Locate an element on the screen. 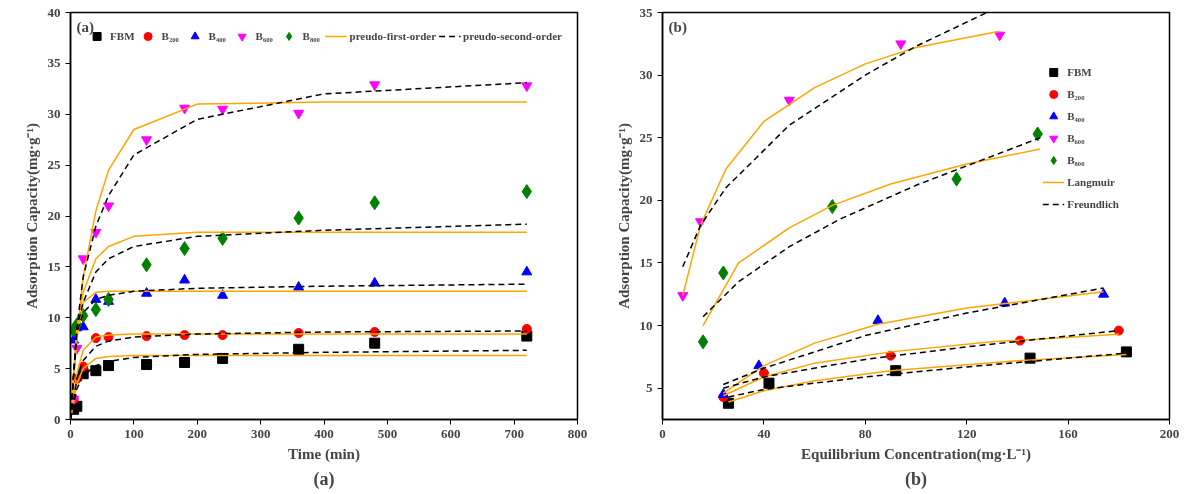 This screenshot has width=1192, height=494. x-tick-label: 400 is located at coordinates (324, 433).